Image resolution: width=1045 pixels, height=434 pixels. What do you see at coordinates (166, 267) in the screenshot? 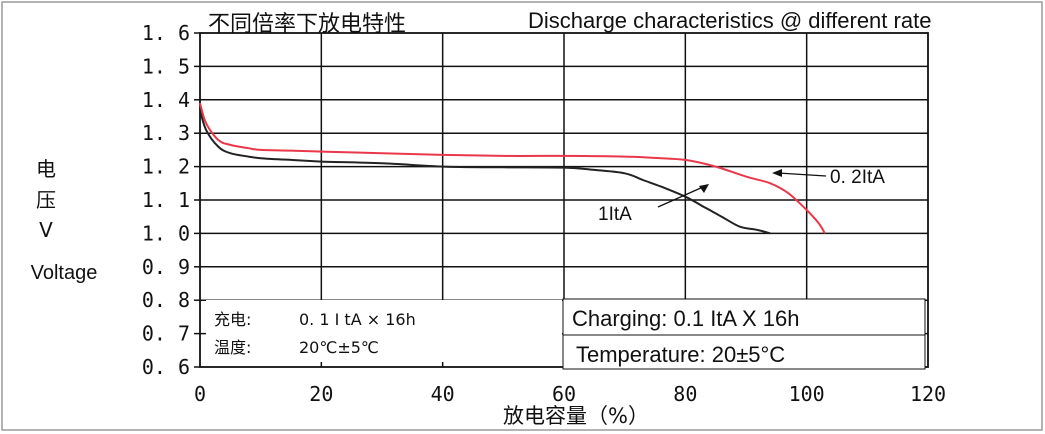
I see `y-tick-label: 0. 9` at bounding box center [166, 267].